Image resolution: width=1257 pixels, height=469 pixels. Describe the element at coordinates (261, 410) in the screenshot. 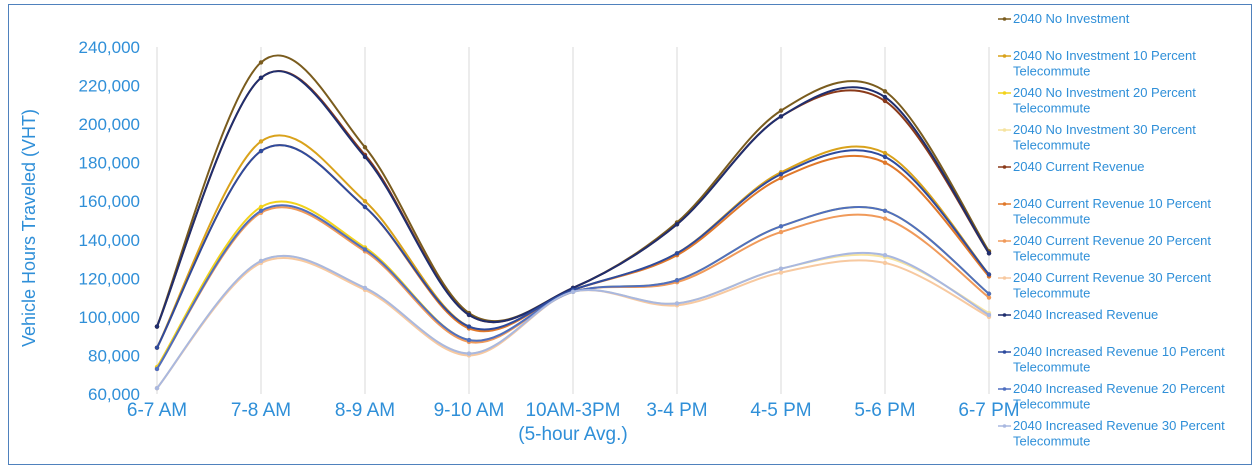

I see `x-tick-label: 7-8 AM` at that location.